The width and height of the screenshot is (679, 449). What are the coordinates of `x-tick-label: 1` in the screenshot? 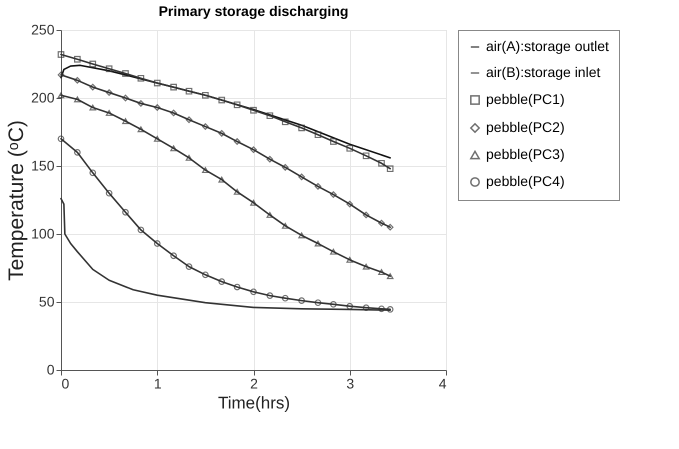 It's located at (158, 384).